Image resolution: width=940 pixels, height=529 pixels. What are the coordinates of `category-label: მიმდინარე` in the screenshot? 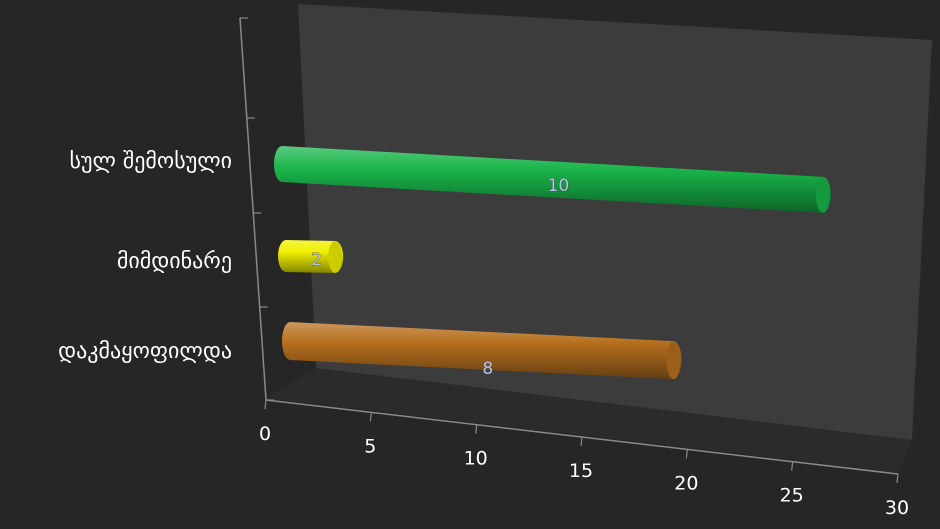 It's located at (174, 261).